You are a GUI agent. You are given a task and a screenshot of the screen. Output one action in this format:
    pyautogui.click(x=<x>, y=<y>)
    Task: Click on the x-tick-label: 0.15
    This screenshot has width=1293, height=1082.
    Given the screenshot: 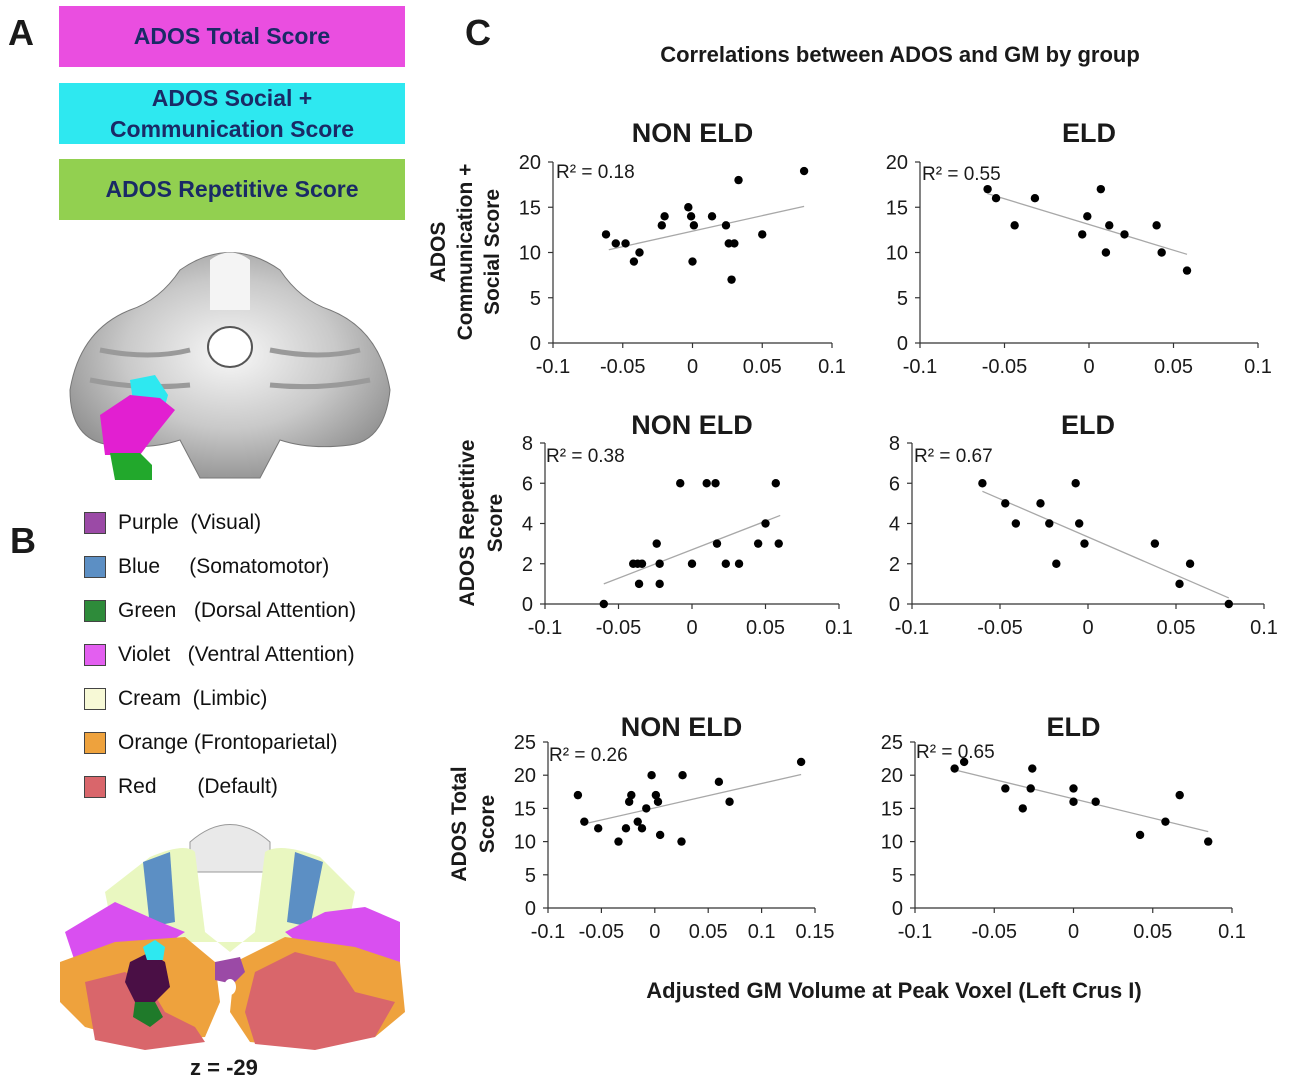 What is the action you would take?
    pyautogui.click(x=815, y=932)
    